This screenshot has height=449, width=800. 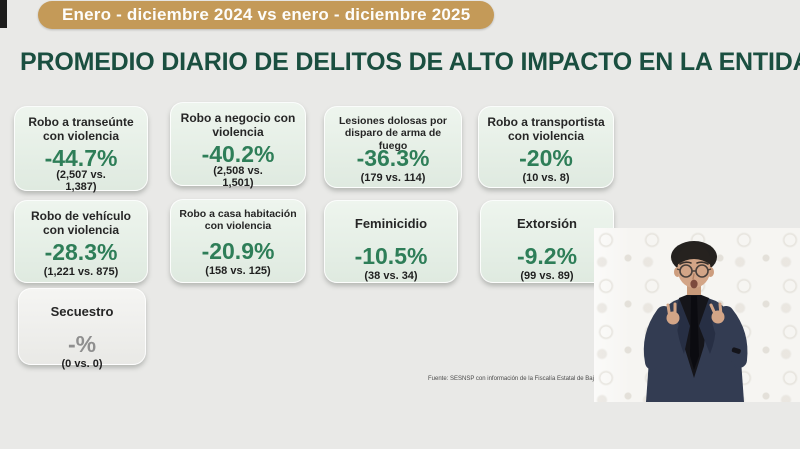 What do you see at coordinates (3, 14) in the screenshot?
I see `letterbox-corner` at bounding box center [3, 14].